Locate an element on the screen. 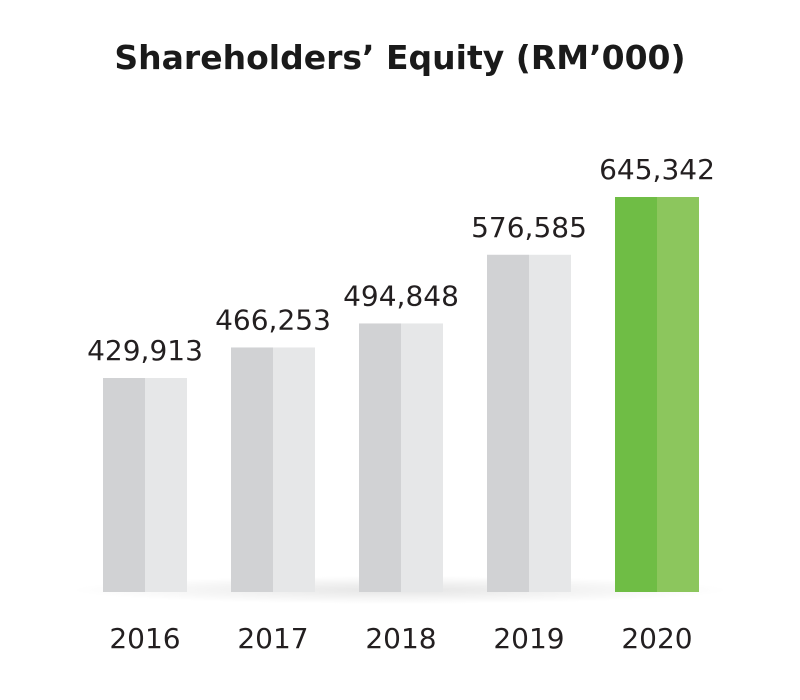 The width and height of the screenshot is (800, 700). x-tick-label-2019: 2019 is located at coordinates (528, 638).